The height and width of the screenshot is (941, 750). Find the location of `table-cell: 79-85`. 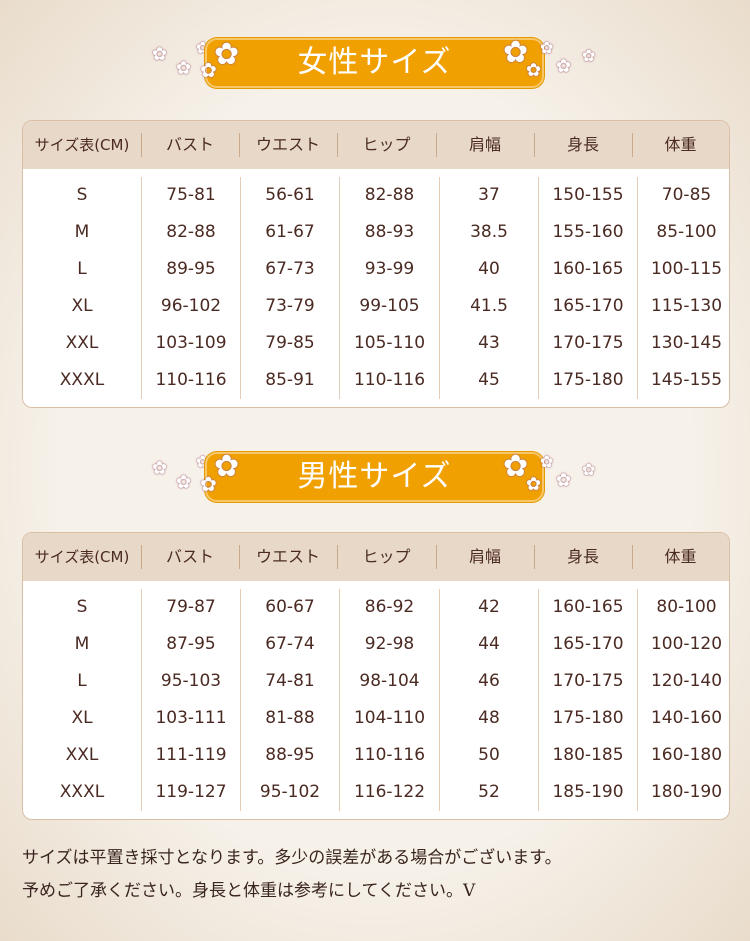

table-cell: 79-85 is located at coordinates (289, 343).